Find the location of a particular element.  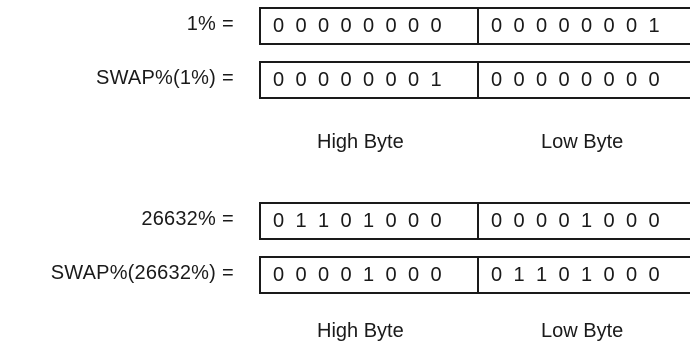

register-row: 1% = 0 0 0 0 0 0 0 0 0 0 0 0 0 0 0 1 is located at coordinates (345, 27).